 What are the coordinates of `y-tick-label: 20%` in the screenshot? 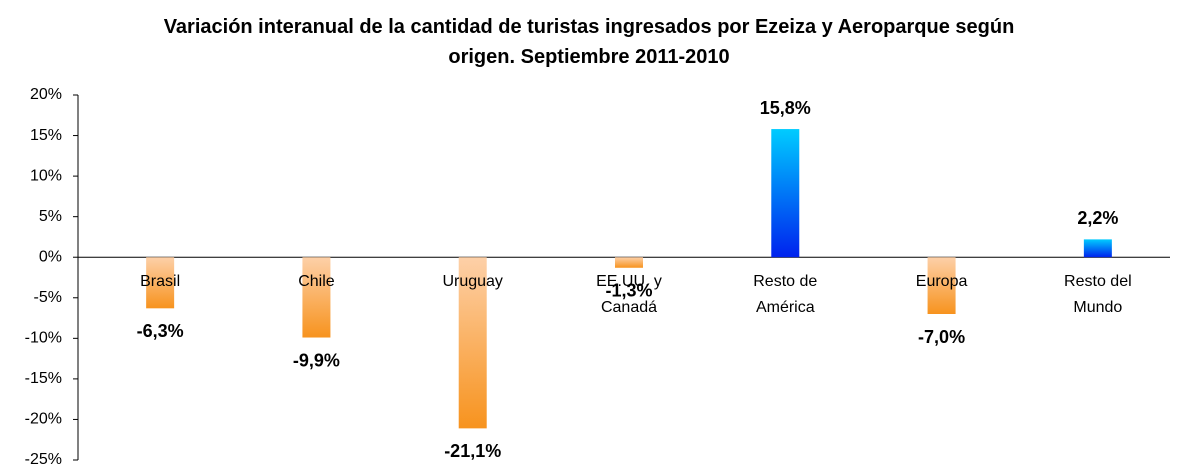 It's located at (46, 94).